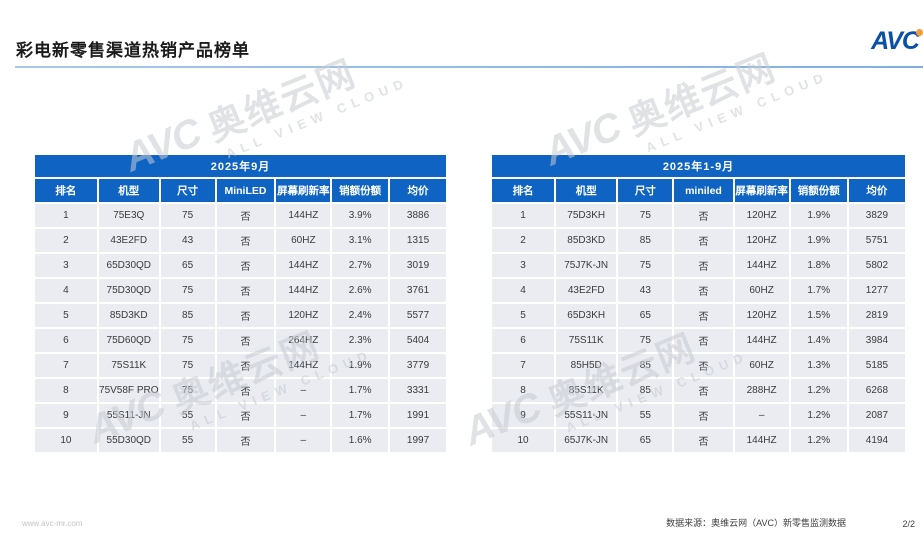 The height and width of the screenshot is (549, 923). What do you see at coordinates (360, 265) in the screenshot?
I see `table-cell: 2.7%` at bounding box center [360, 265].